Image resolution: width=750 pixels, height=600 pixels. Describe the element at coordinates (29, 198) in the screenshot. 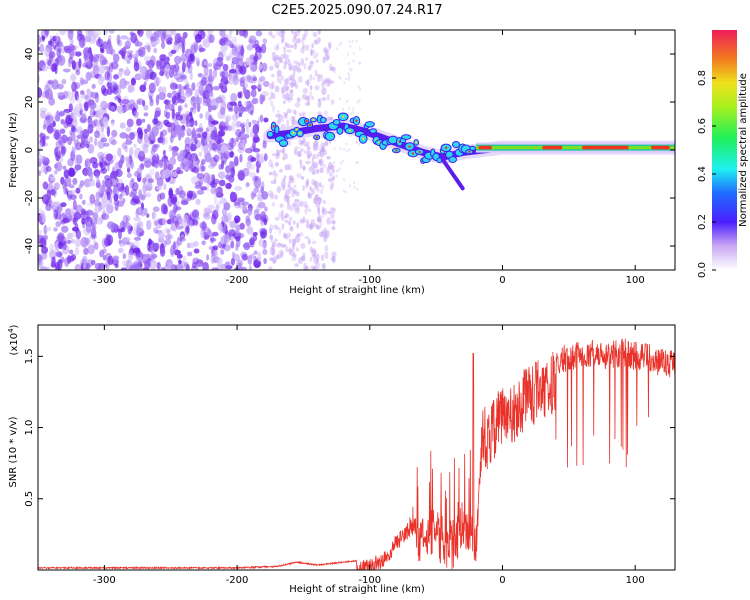

I see `spectrogram-y-tick-label: -20` at that location.